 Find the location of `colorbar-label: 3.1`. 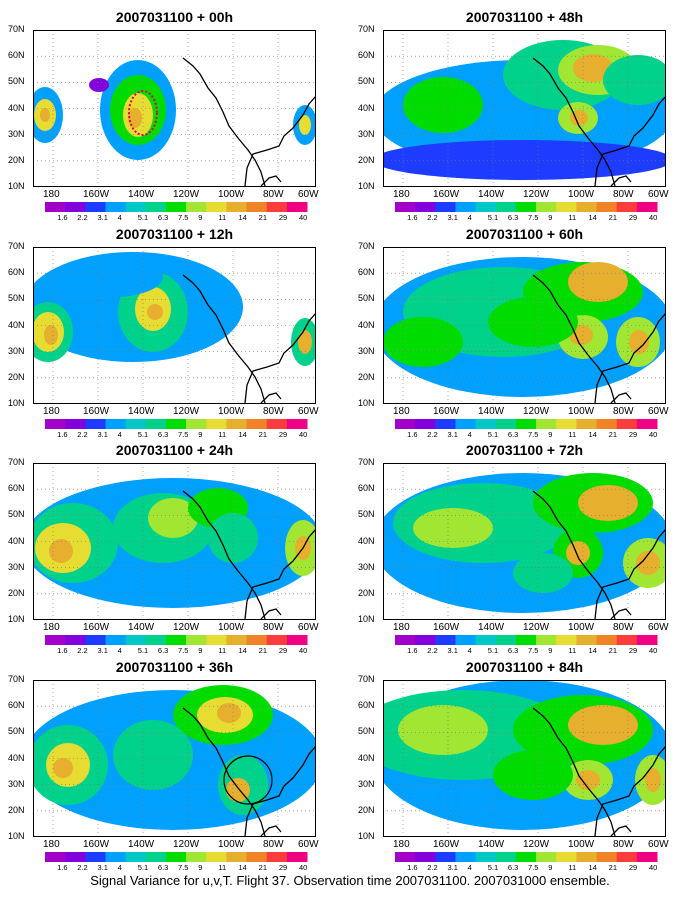

colorbar-label: 3.1 is located at coordinates (452, 867).